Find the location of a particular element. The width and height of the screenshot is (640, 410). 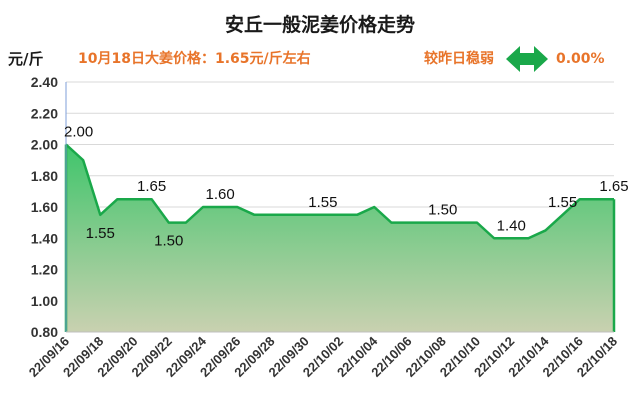

y-axis-ticks: 0.80 1.00 1.20 1.40 1.60 1.80 2.00 2.20 2.40 is located at coordinates (44, 207).